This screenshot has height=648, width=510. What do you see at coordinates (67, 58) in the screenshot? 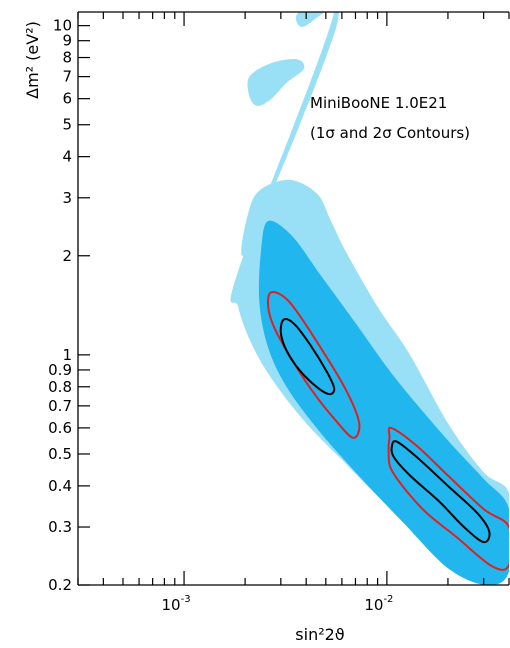
I see `y-tick-label: 8` at bounding box center [67, 58].